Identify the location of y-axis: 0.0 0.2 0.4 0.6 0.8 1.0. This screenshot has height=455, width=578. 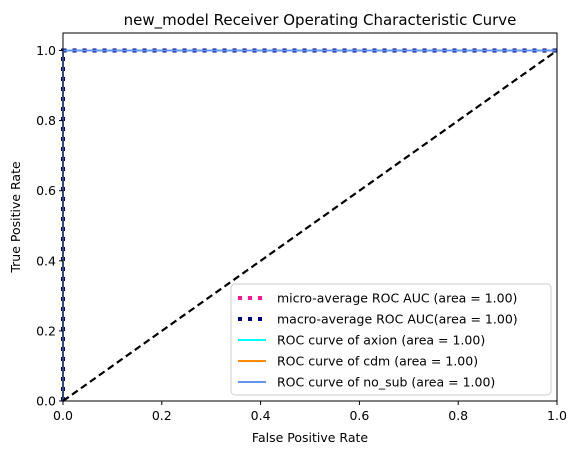
(49, 226).